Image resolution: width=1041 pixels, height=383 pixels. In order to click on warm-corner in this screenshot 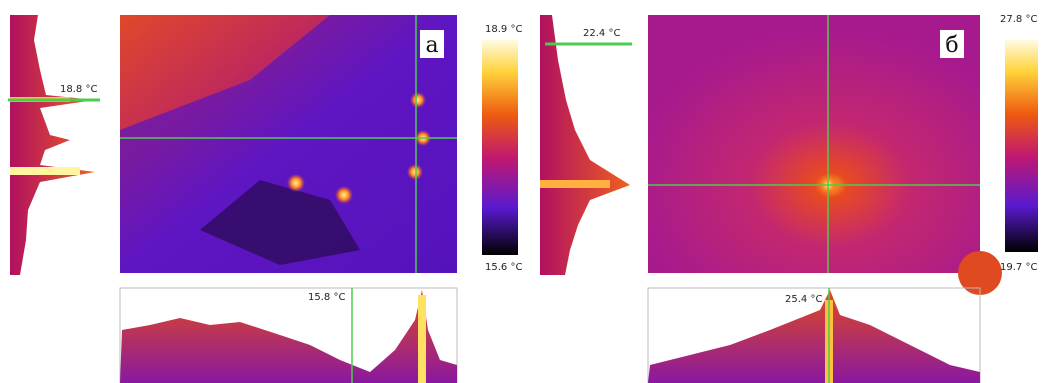, I will do `click(980, 273)`.